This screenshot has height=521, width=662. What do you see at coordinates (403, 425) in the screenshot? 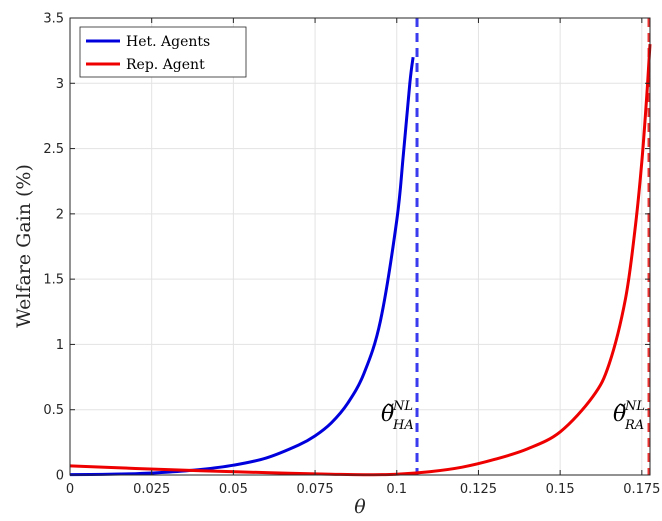
I see `annotation-subscript: HA` at bounding box center [403, 425].